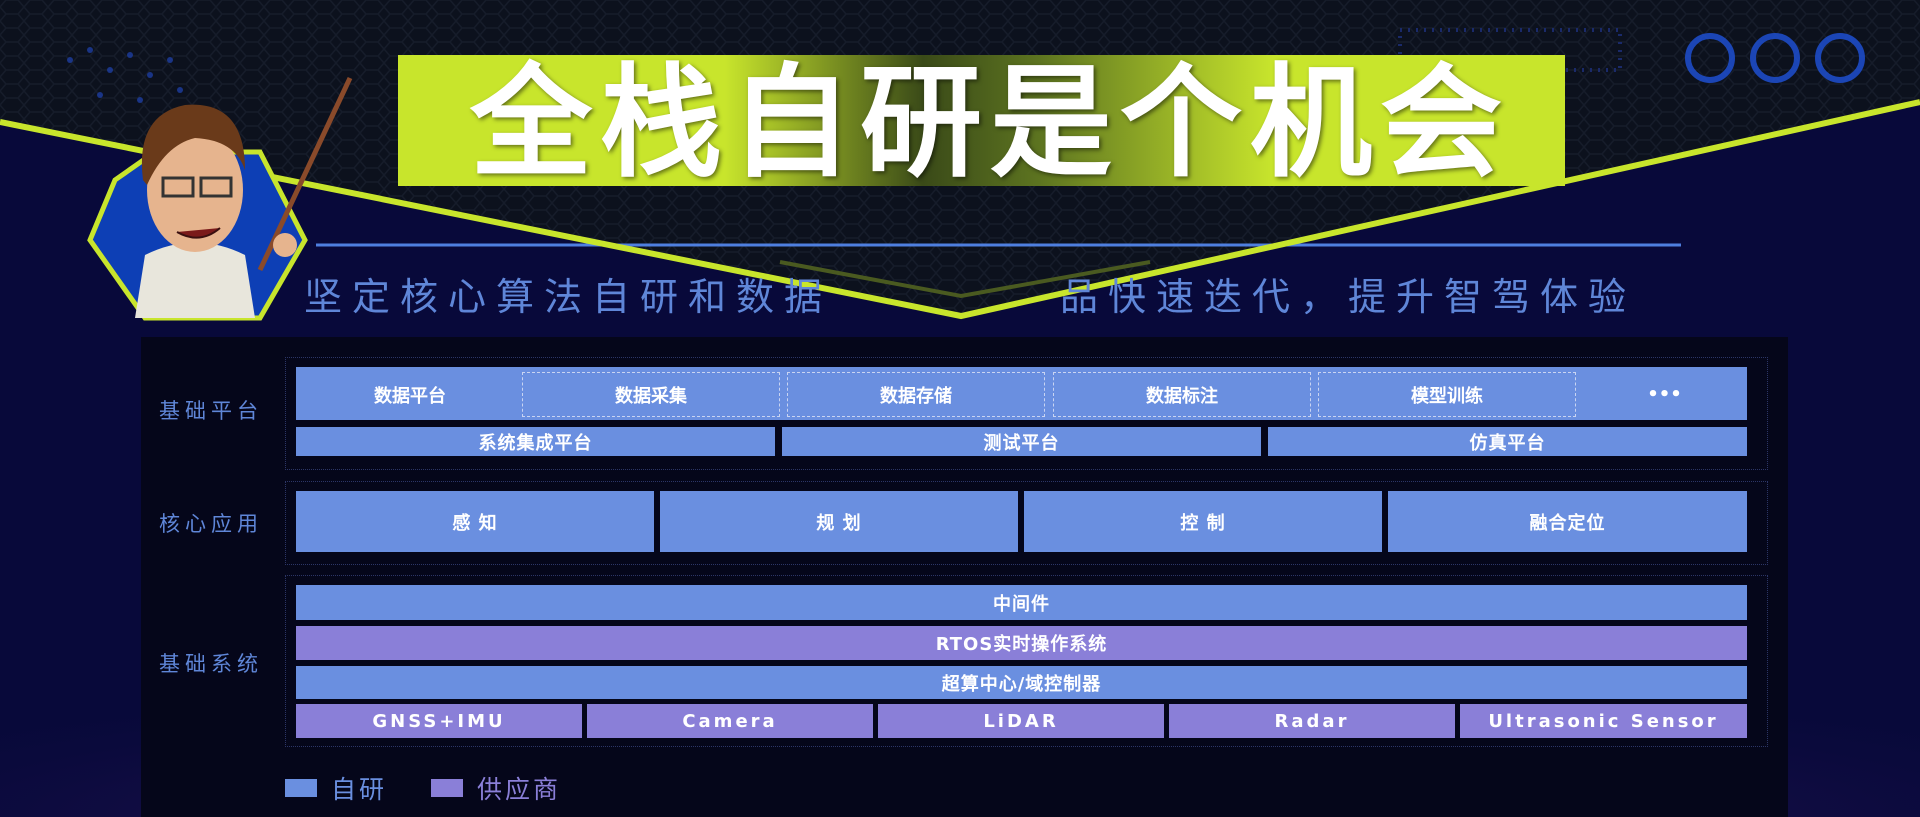  I want to click on legend-supplier: 供应商, so click(496, 788).